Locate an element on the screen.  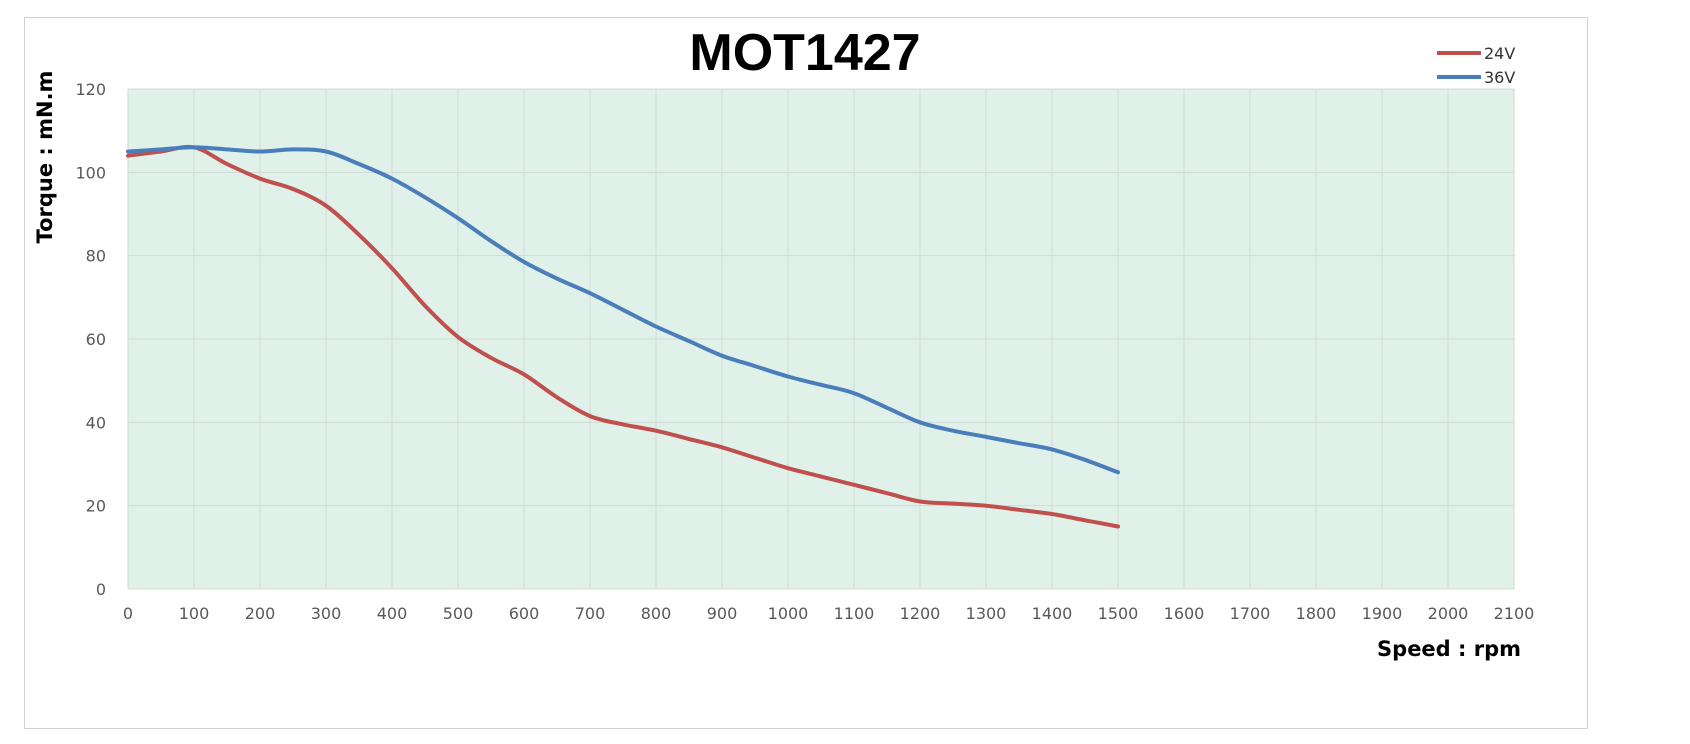
x-tick-label: 900 is located at coordinates (722, 613).